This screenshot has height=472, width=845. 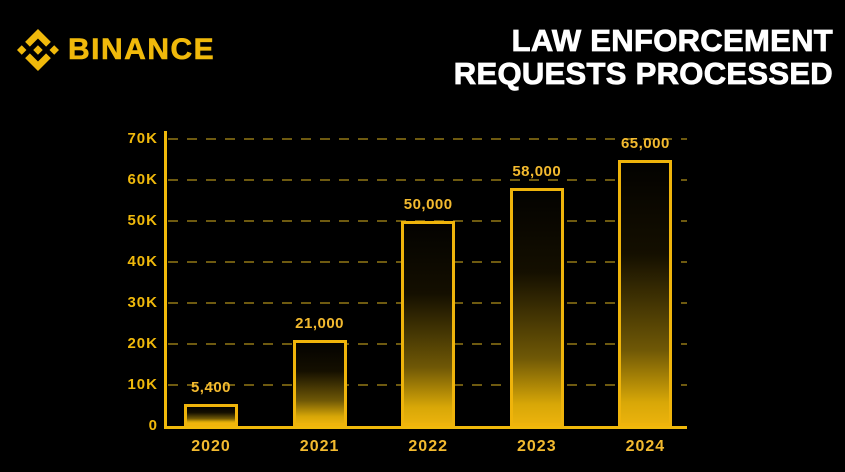 I want to click on xtick-label-2022: 2022, so click(x=428, y=446).